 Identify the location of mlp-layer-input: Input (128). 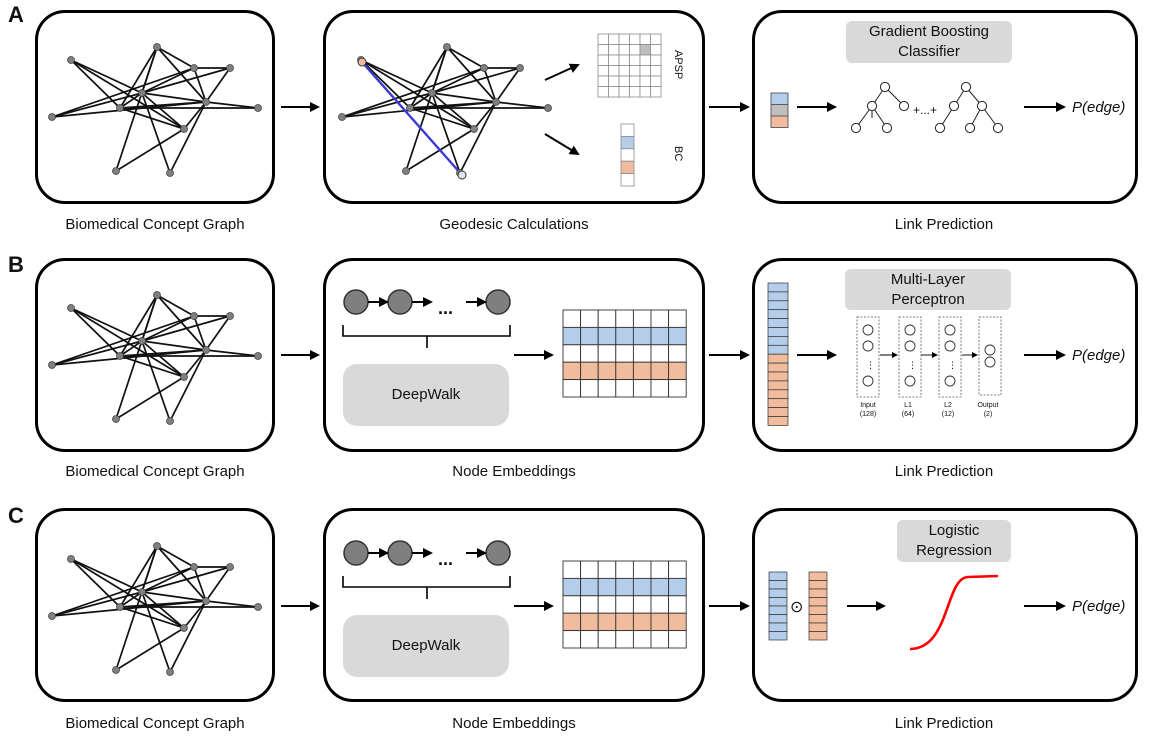
(868, 410).